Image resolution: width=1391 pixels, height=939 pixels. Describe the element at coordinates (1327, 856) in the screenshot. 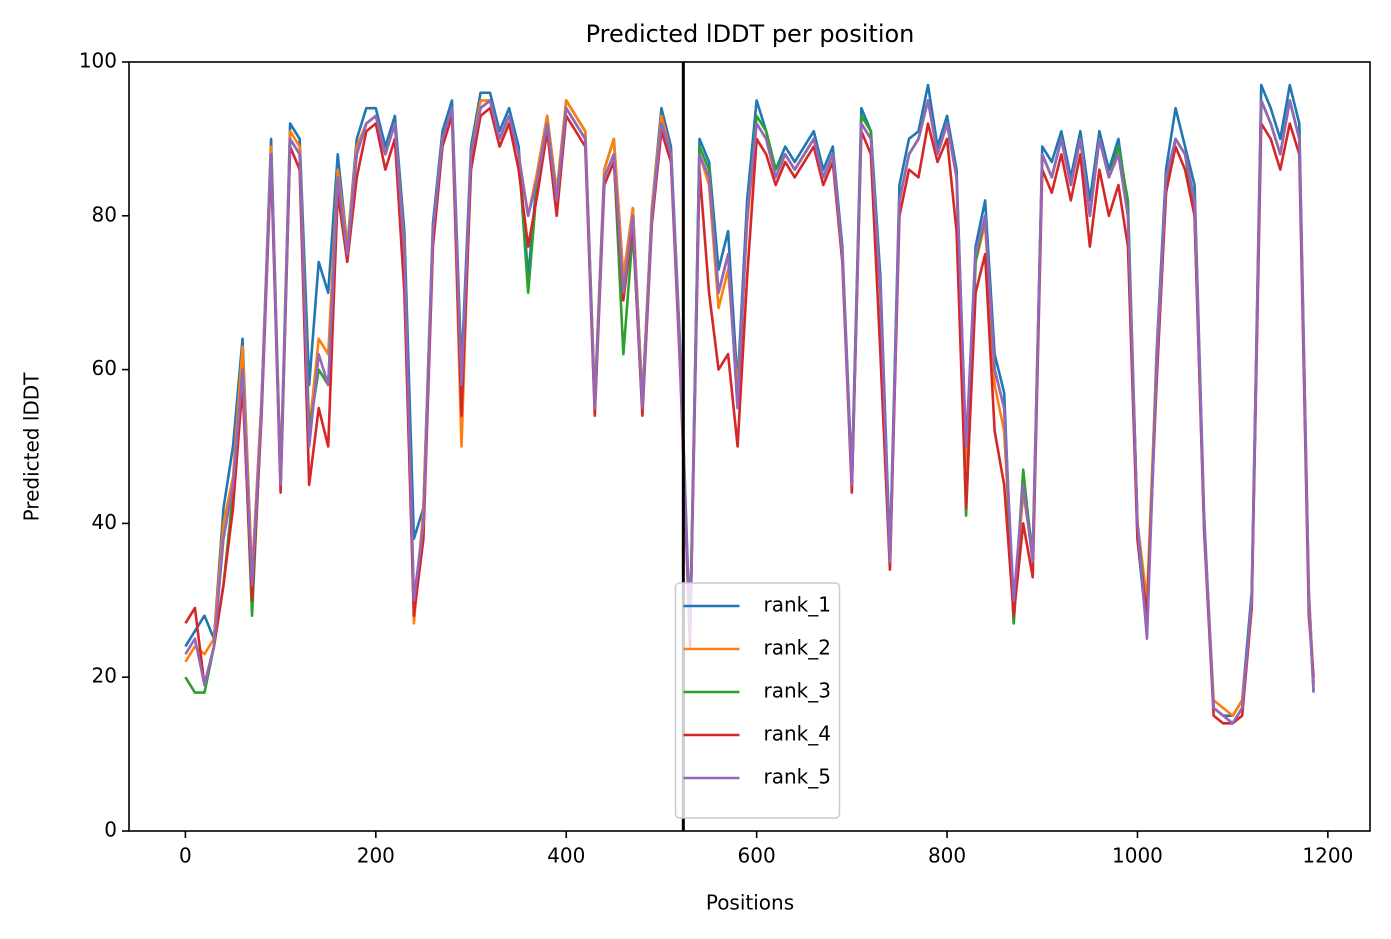

I see `x-tick-label: 1200` at that location.